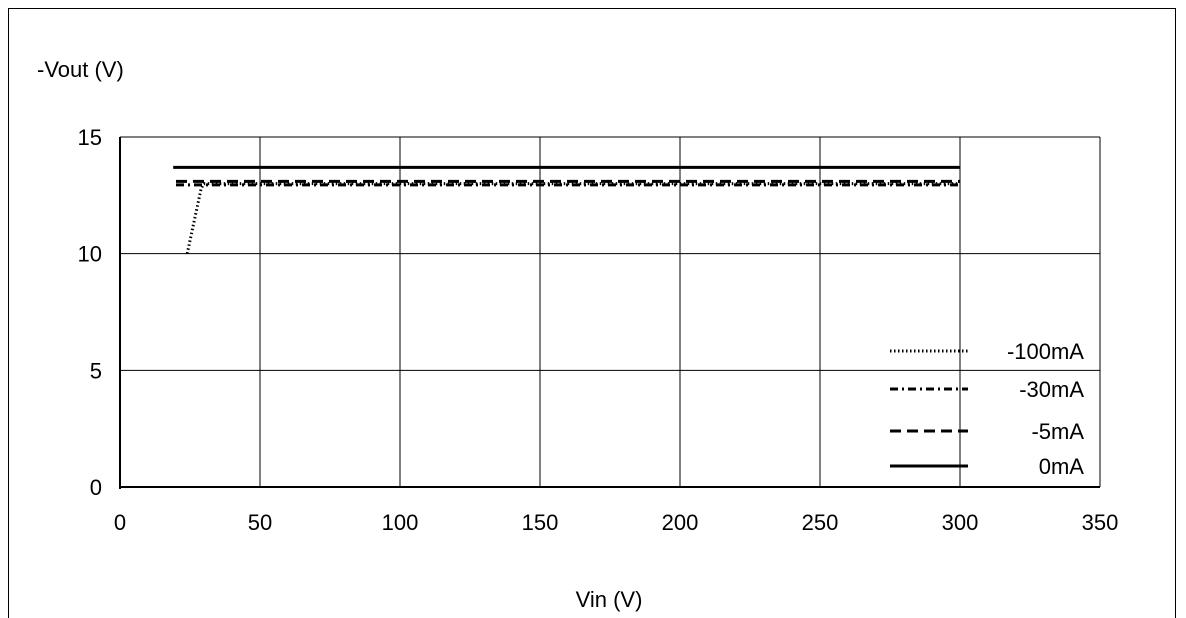 The height and width of the screenshot is (618, 1186). What do you see at coordinates (572, 218) in the screenshot?
I see `series-line` at bounding box center [572, 218].